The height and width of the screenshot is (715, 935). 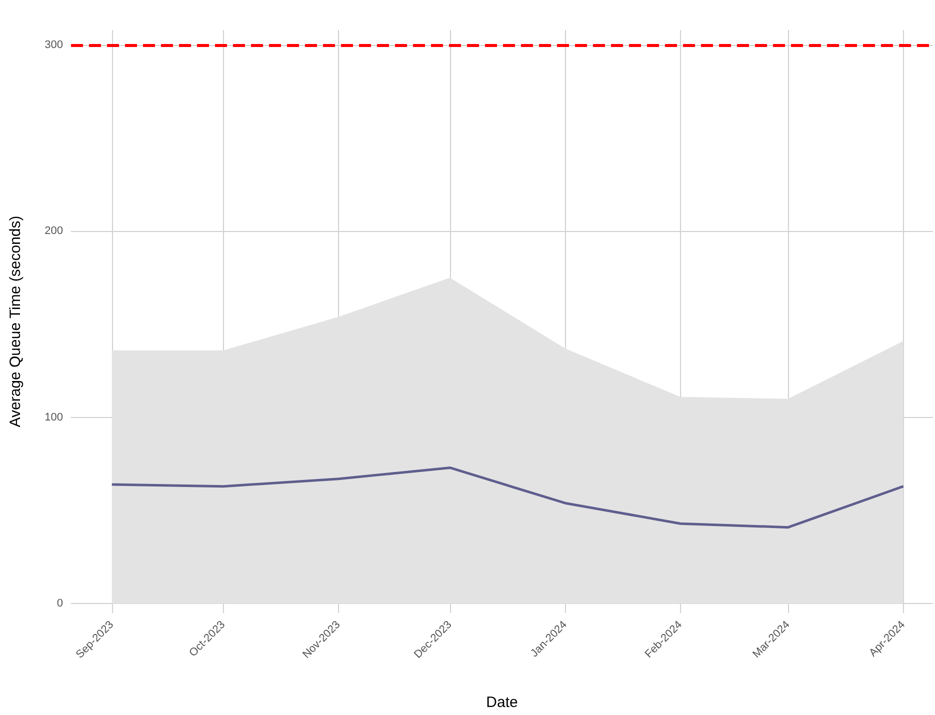 I want to click on x-axis-title: Date, so click(x=502, y=702).